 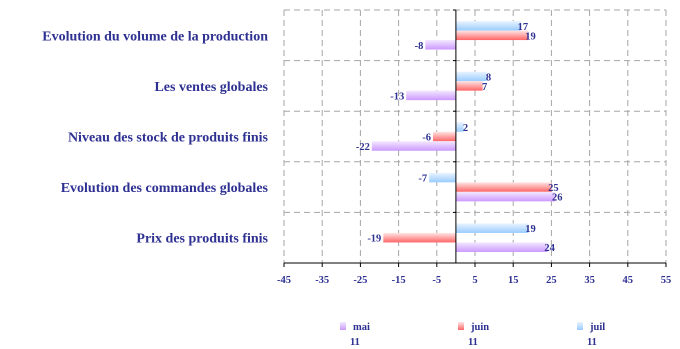 I want to click on x-tick-label: 25, so click(x=551, y=280).